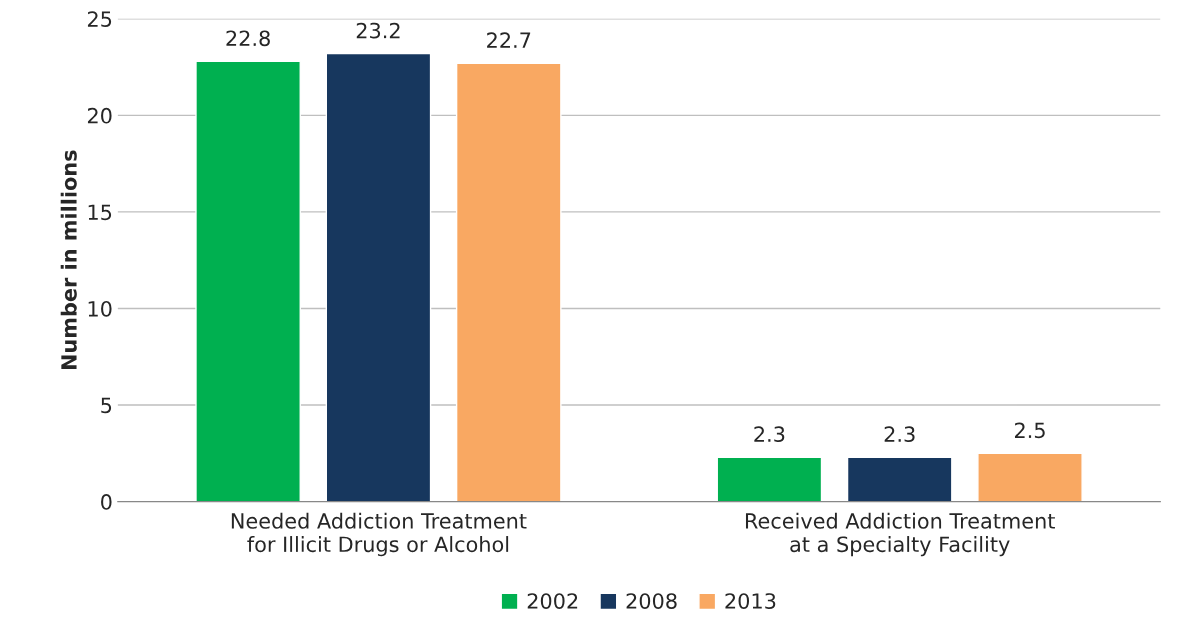 This screenshot has height=627, width=1178. I want to click on y-tick-label: 25, so click(99, 19).